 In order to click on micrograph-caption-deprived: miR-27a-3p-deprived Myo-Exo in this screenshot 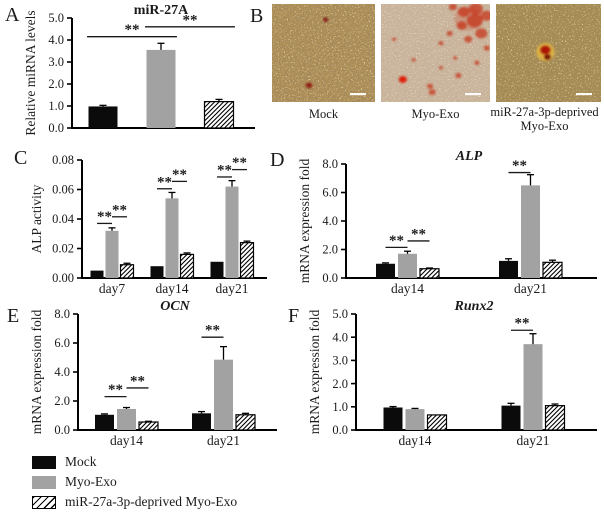, I will do `click(544, 119)`.